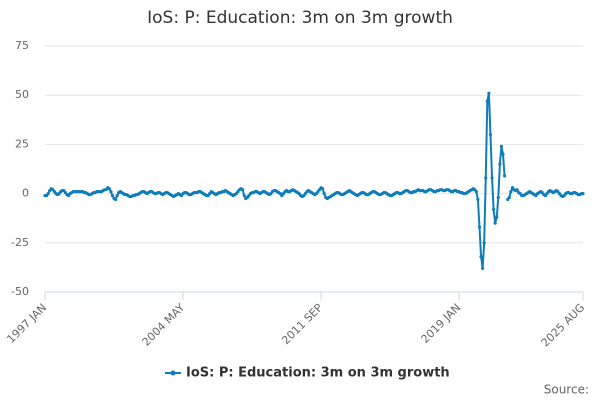 This screenshot has width=600, height=400. Describe the element at coordinates (22, 143) in the screenshot. I see `y-tick-label: 25` at that location.